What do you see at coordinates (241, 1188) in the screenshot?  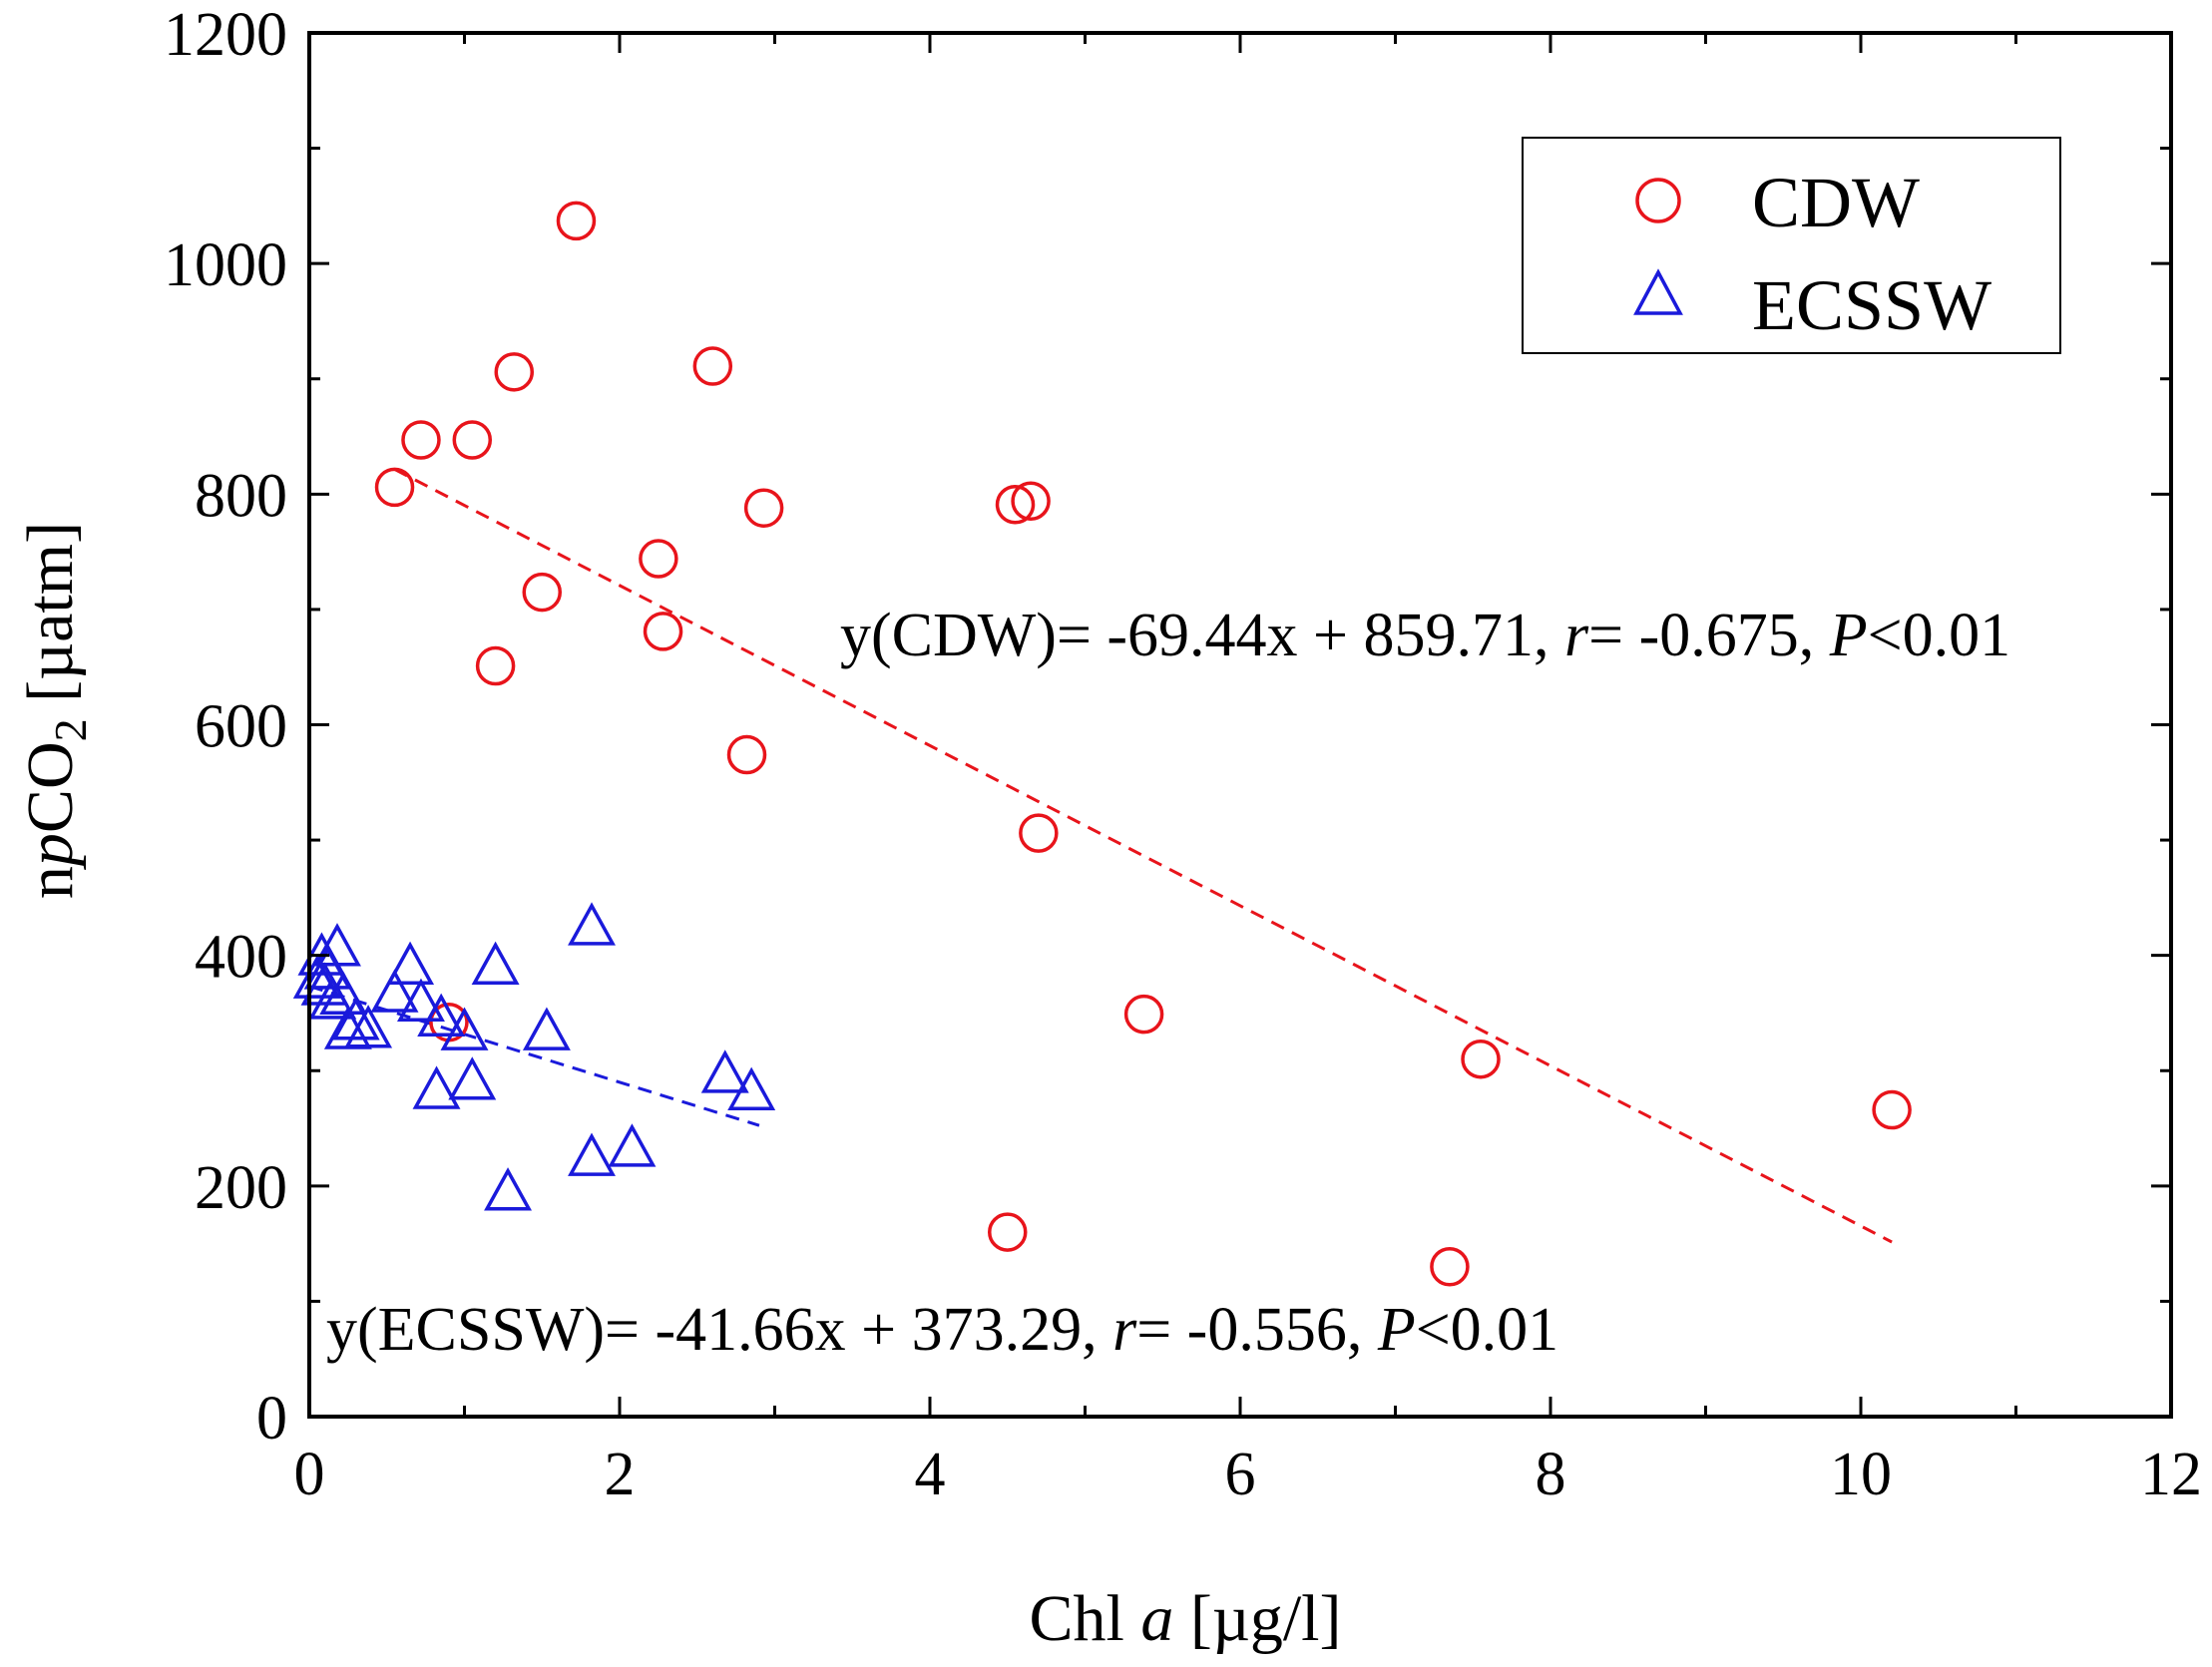 I see `y-tick-label: 200` at bounding box center [241, 1188].